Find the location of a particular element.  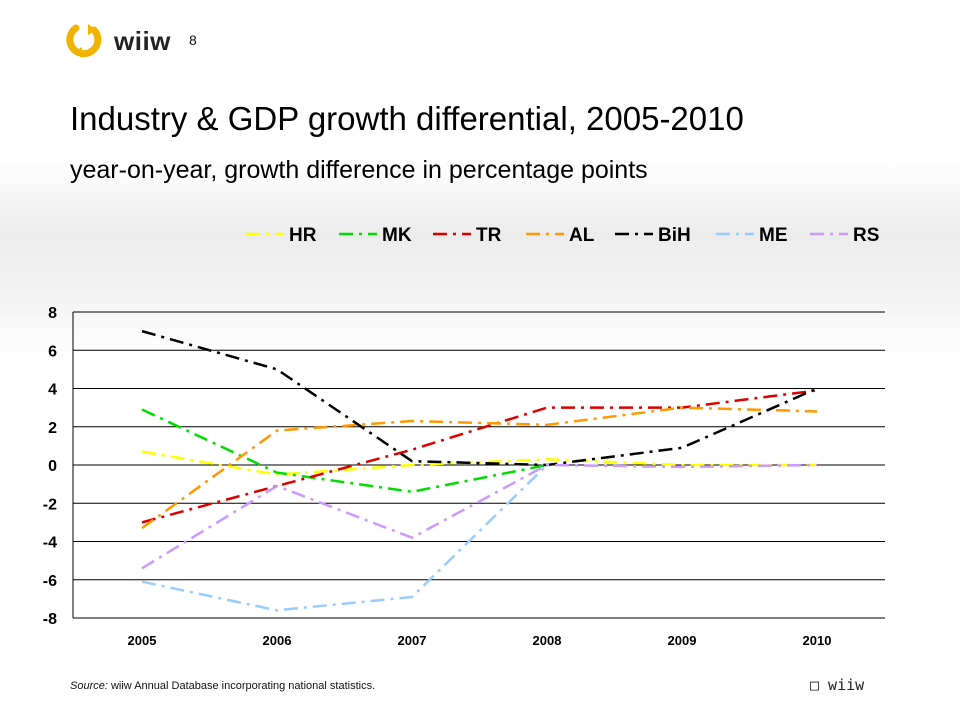

wiiw-logo: wiiw is located at coordinates (134, 42).